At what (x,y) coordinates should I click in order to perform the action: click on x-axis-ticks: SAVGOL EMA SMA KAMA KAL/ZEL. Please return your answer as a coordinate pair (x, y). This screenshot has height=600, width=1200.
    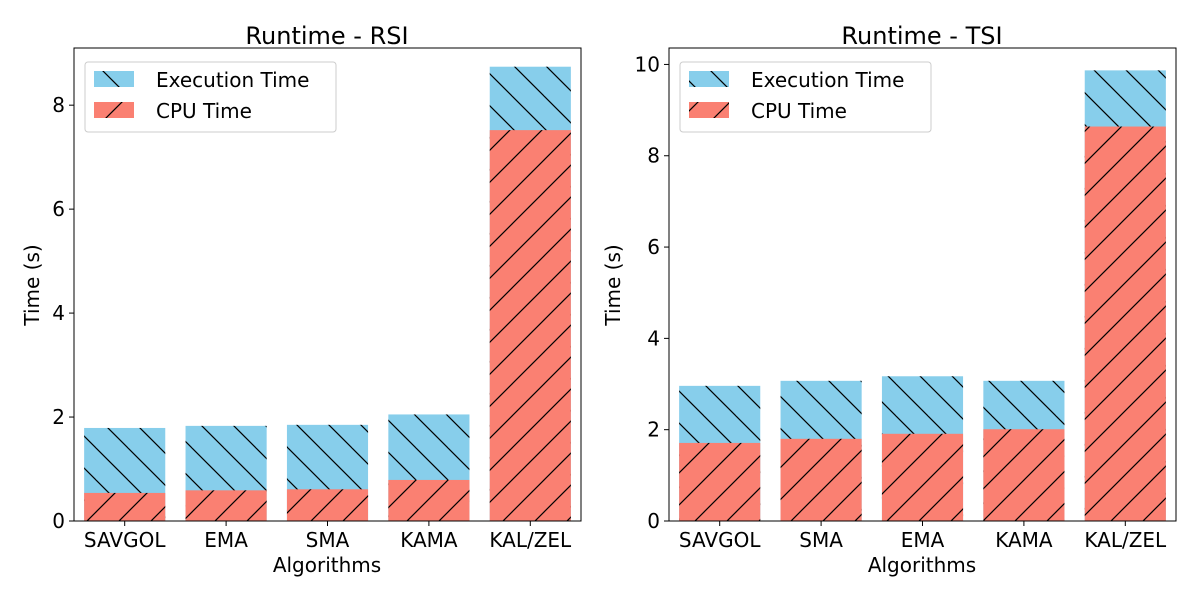
    Looking at the image, I should click on (328, 536).